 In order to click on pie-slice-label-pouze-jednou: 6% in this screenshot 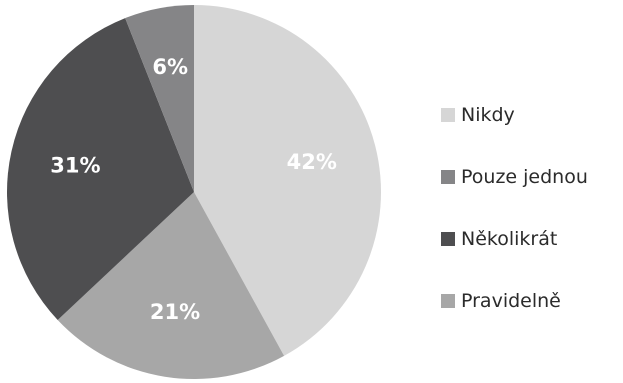, I will do `click(170, 67)`.